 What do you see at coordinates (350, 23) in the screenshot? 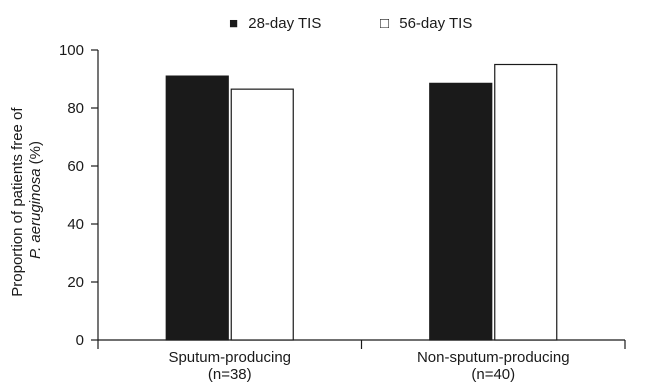
I see `legend: ■ 28-day TIS □ 56-day TIS` at bounding box center [350, 23].